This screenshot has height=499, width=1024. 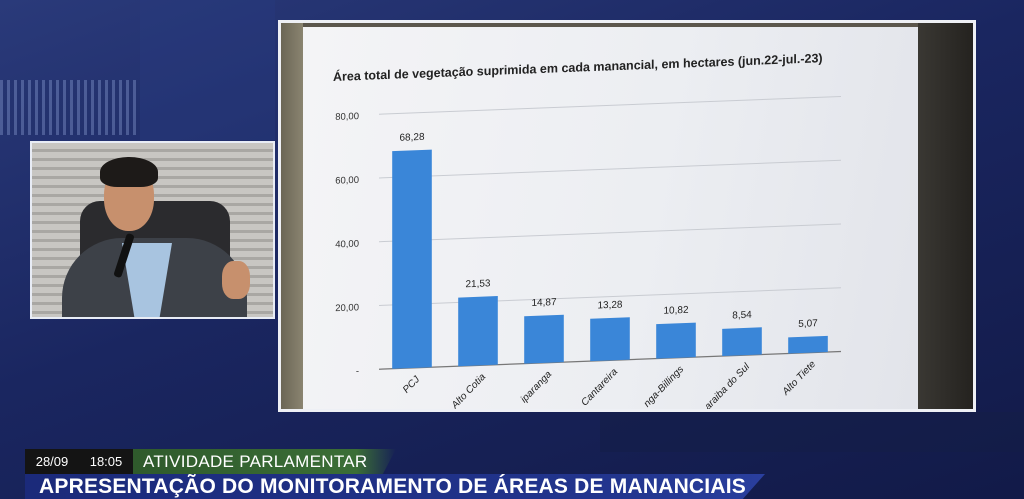 I want to click on value-label: 14,87, so click(x=543, y=303).